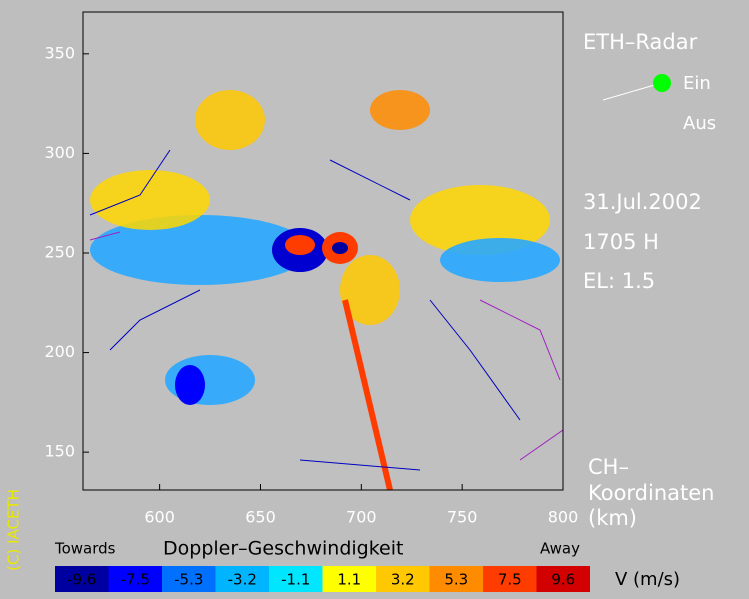  Describe the element at coordinates (699, 123) in the screenshot. I see `off-label: Aus` at that location.